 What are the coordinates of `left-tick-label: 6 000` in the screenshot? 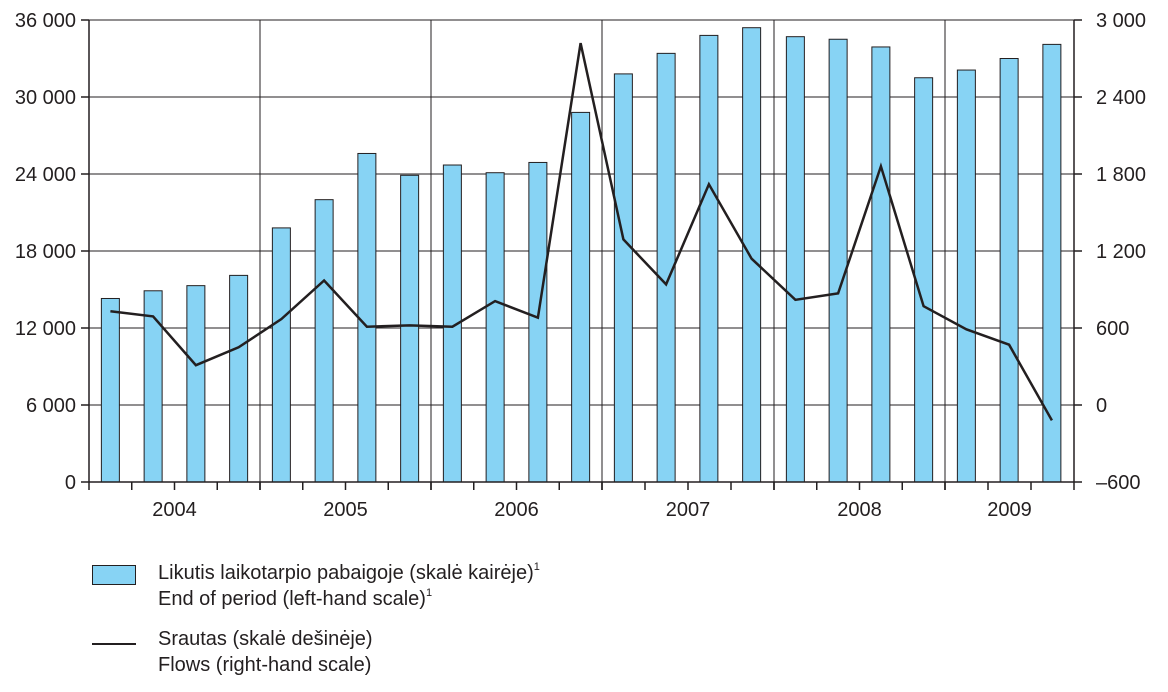 It's located at (51, 406).